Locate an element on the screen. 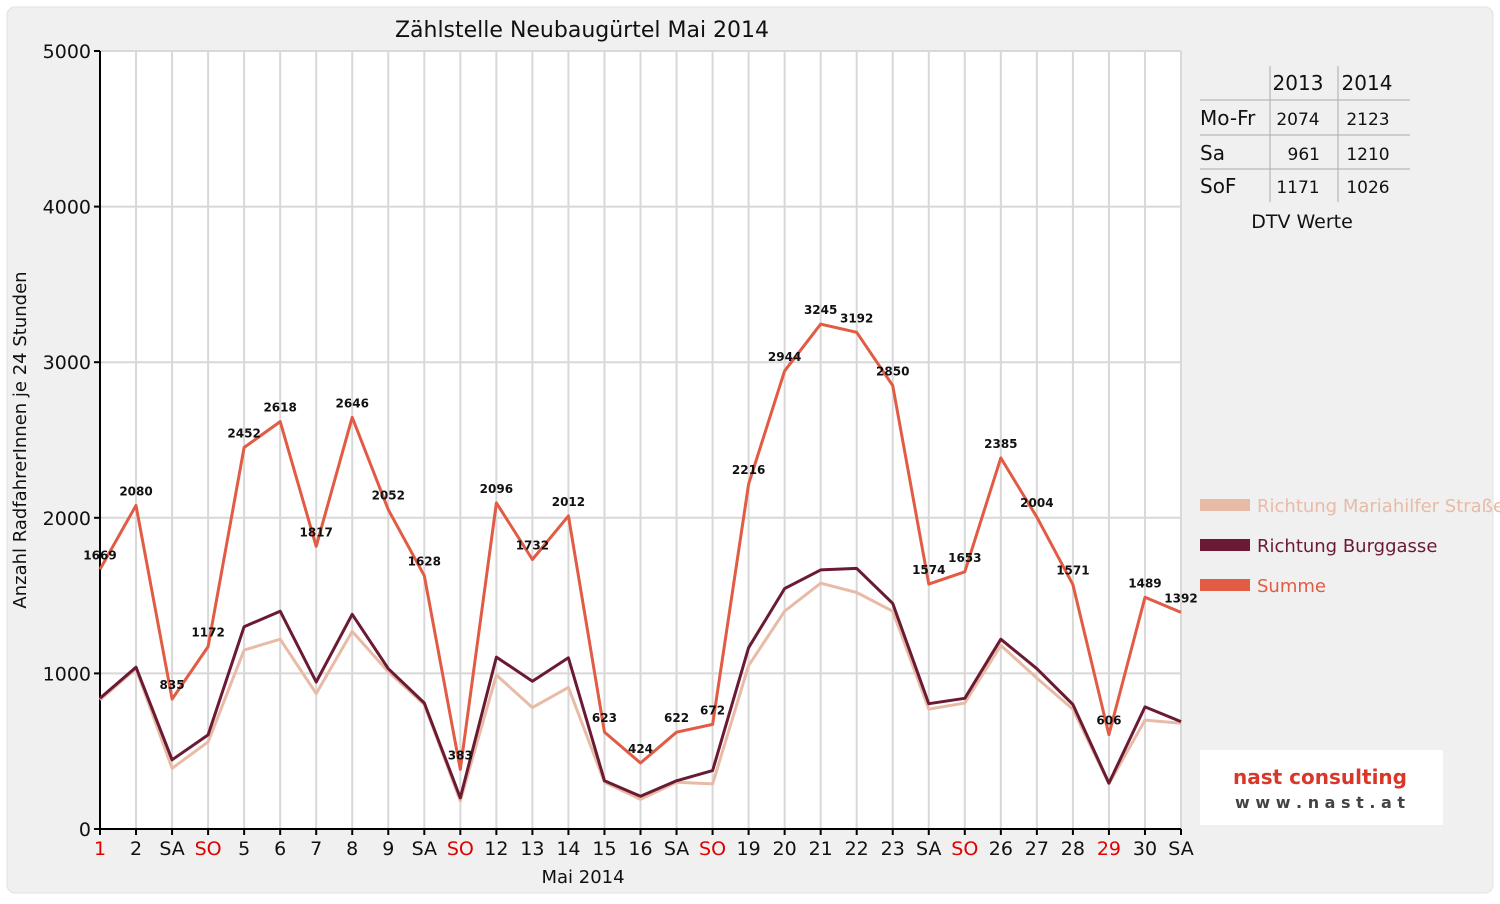 This screenshot has height=904, width=1500. data-label: 623 is located at coordinates (604, 718).